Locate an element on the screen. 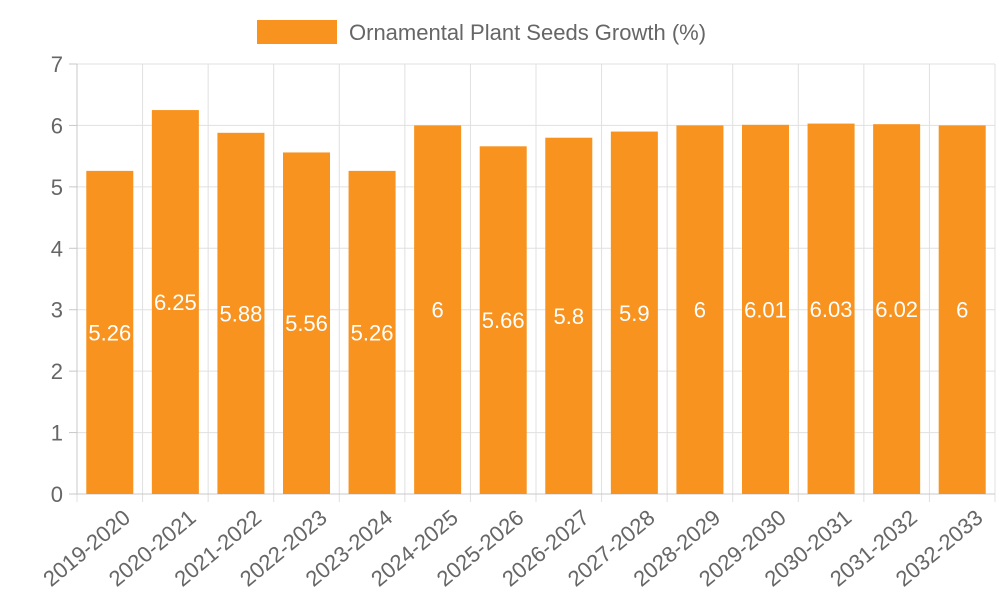  bar-2028-2029 is located at coordinates (700, 309).